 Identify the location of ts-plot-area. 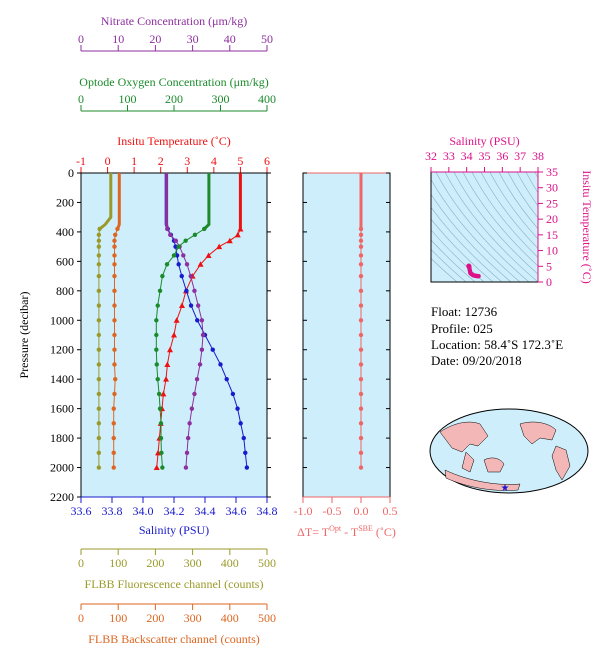
(484, 227).